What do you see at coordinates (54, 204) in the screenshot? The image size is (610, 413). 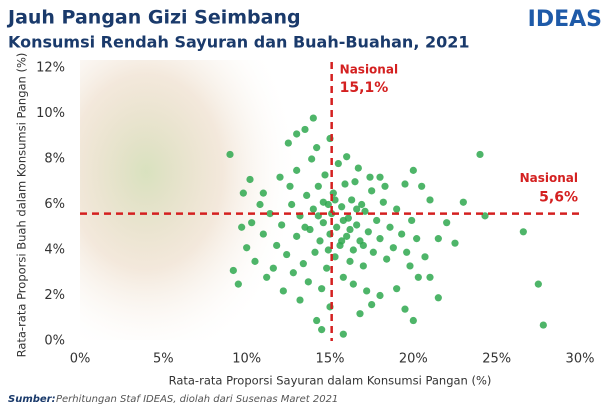 I see `y-tick-label: 6%` at bounding box center [54, 204].